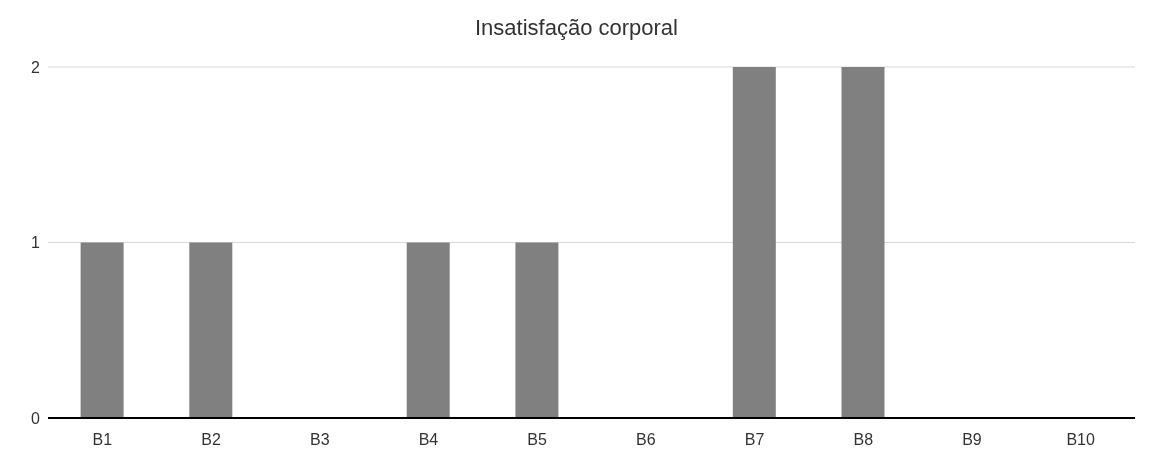  I want to click on x-tick-label: B2, so click(211, 440).